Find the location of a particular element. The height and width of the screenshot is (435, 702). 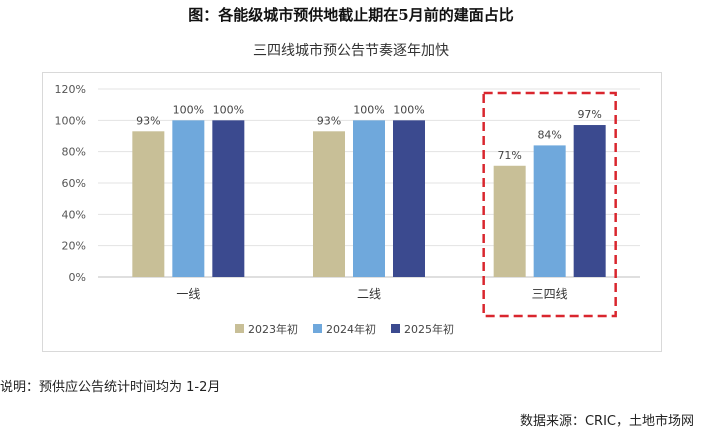

y-tick-label: 40% is located at coordinates (74, 214).